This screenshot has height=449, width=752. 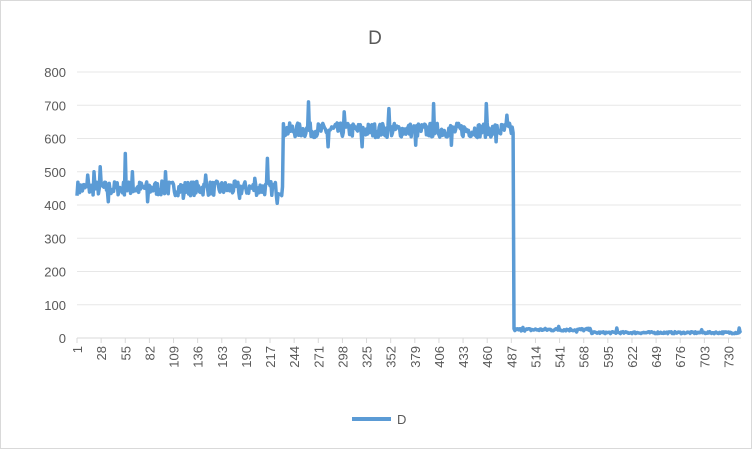 I want to click on x-tick-label: 514, so click(x=535, y=357).